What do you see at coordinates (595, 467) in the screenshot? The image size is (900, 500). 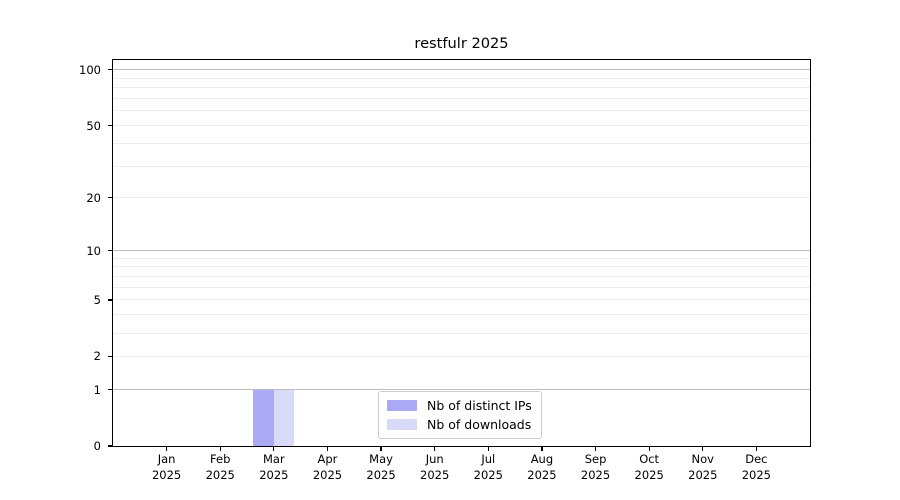 I see `x-tick-label: Sep 2025` at bounding box center [595, 467].